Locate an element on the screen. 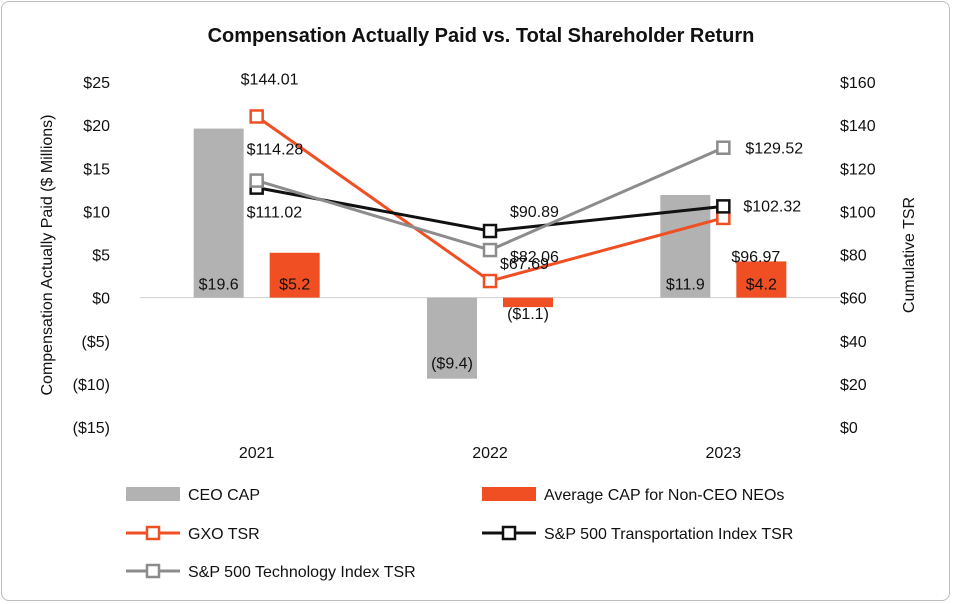  x-tick-label: 2021 is located at coordinates (257, 453).